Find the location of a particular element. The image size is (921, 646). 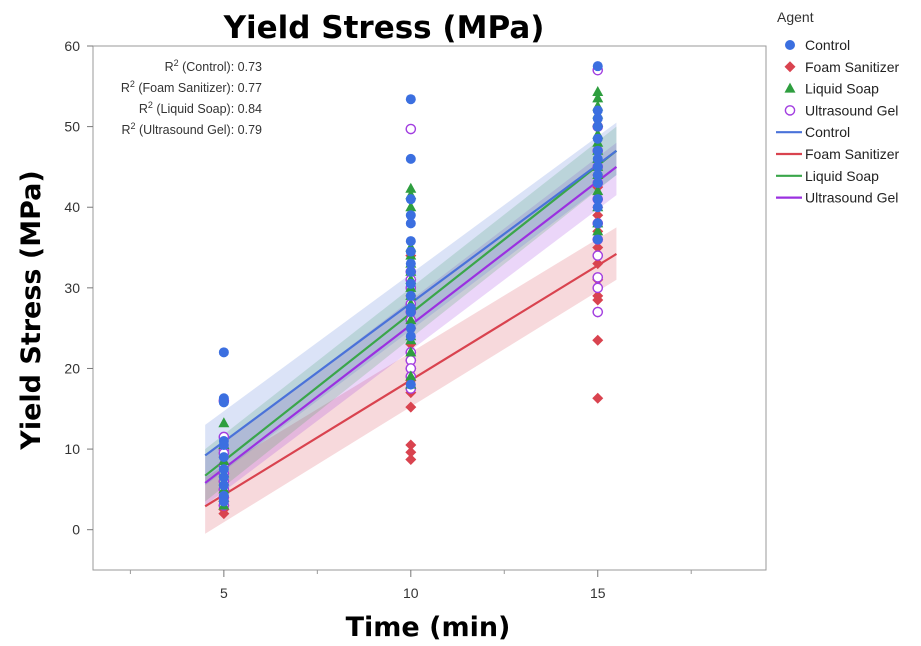

r2-label: R2 (Control): 0.73 is located at coordinates (213, 66).